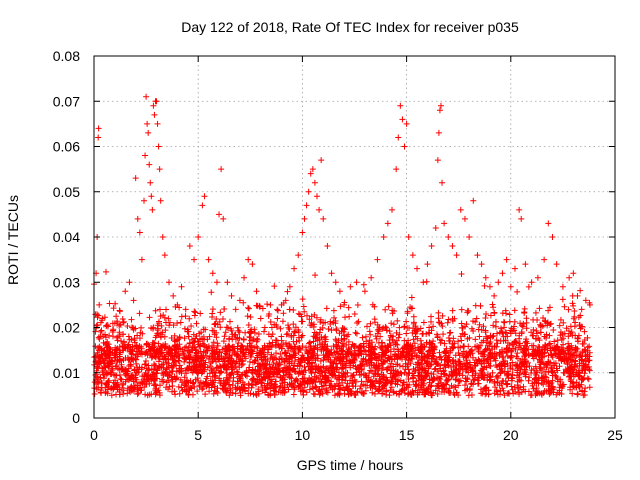  I want to click on y-axis-label: ROTI / TECUs, so click(13, 240).